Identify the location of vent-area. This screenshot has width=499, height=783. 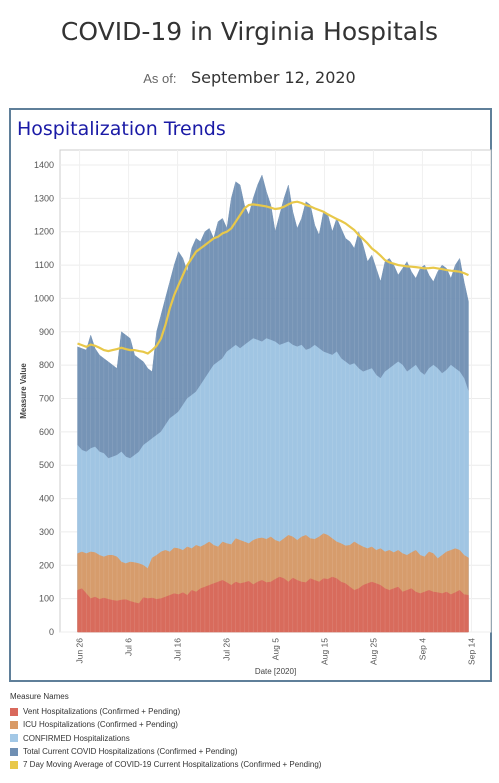
(273, 604).